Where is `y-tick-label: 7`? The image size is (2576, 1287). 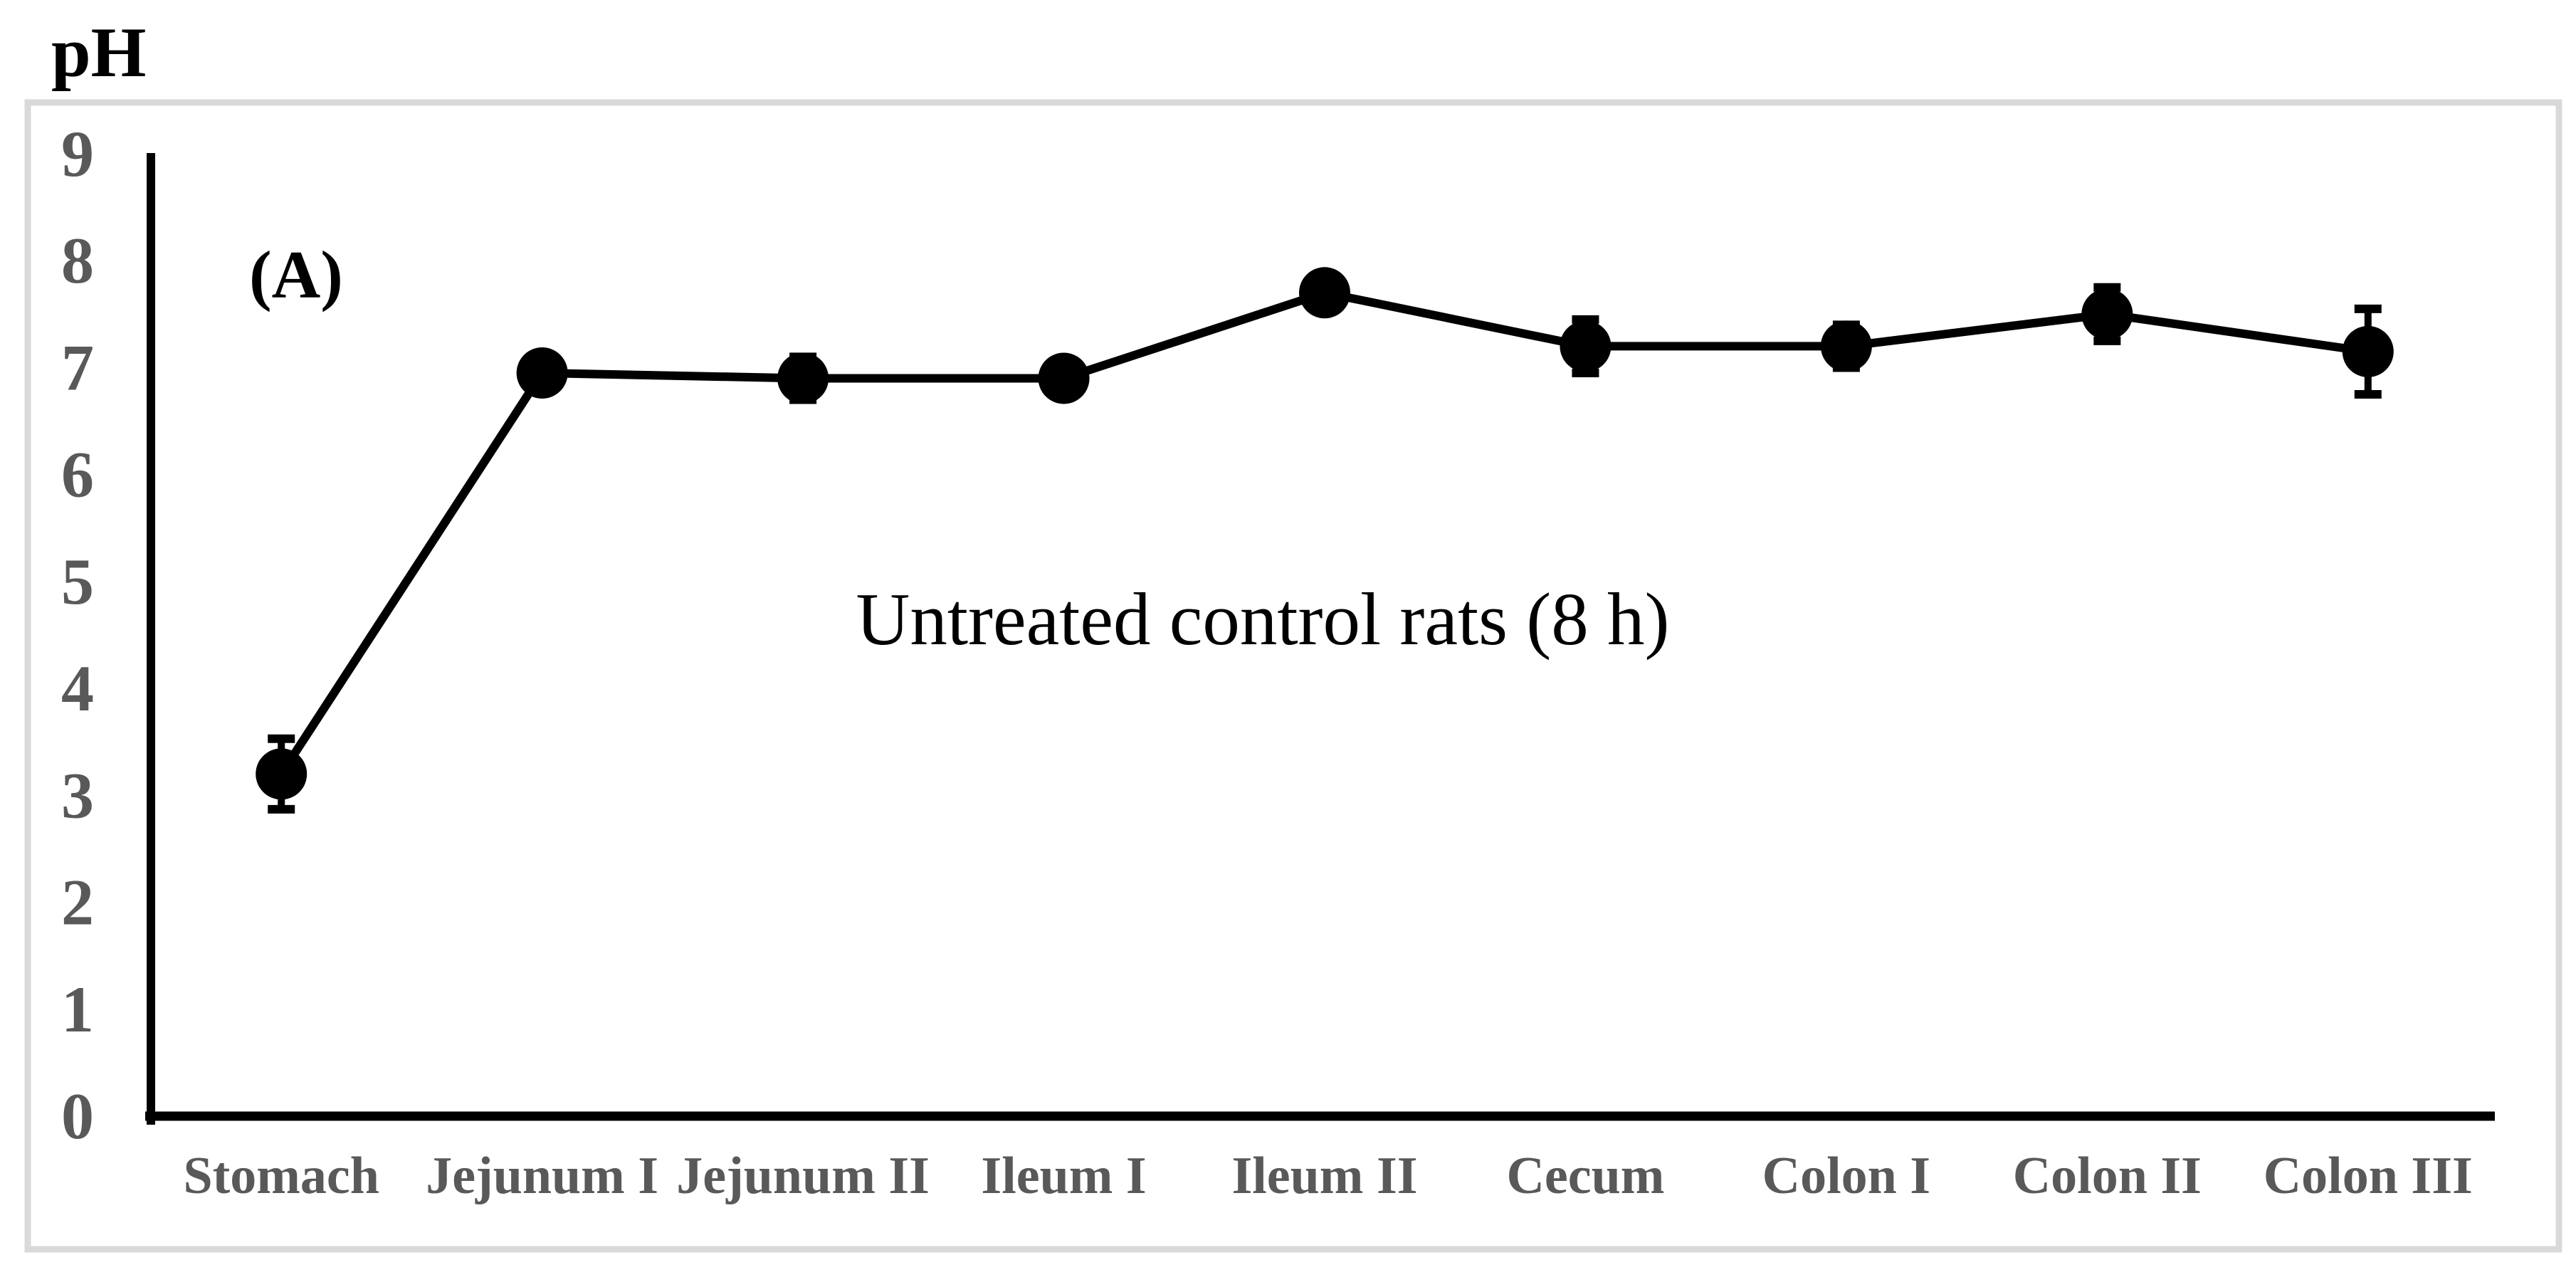 y-tick-label: 7 is located at coordinates (77, 367).